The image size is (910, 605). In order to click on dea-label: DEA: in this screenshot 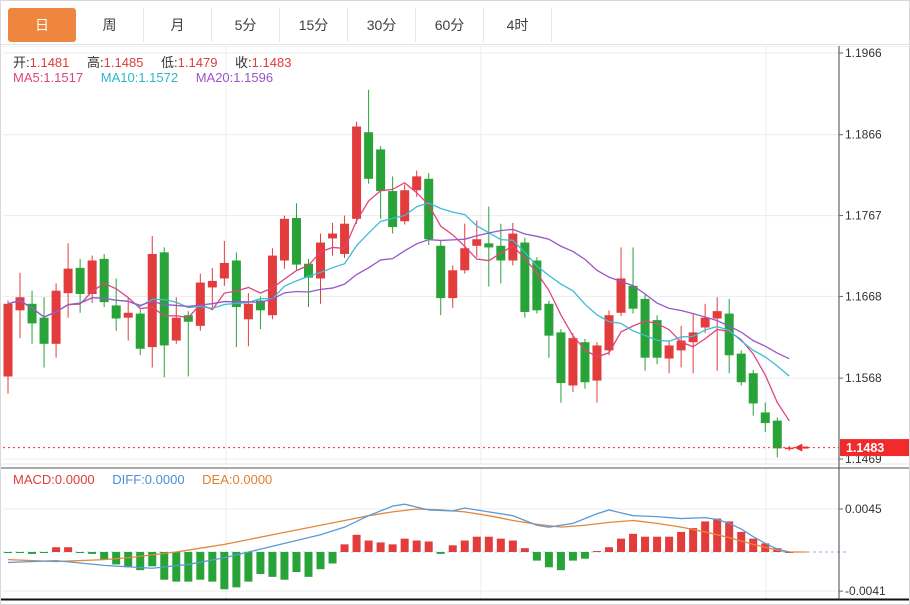, I will do `click(217, 479)`.